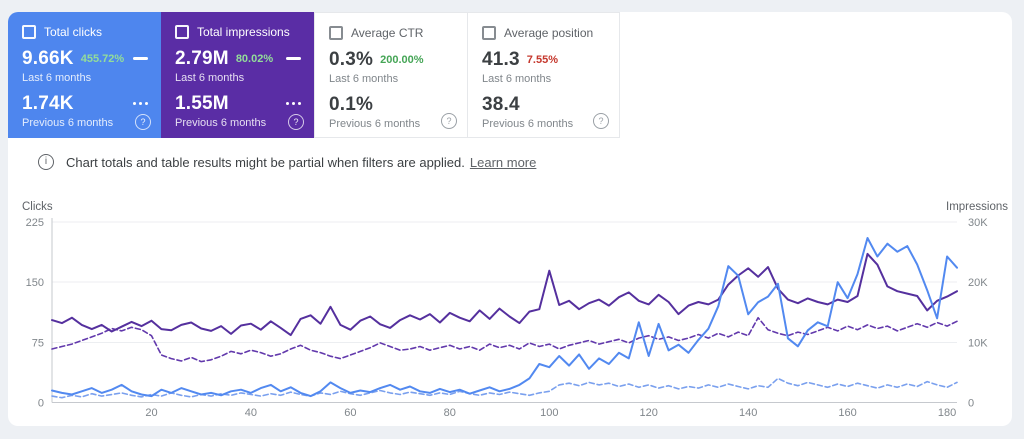  Describe the element at coordinates (503, 162) in the screenshot. I see `learn-more-link: Learn more` at that location.